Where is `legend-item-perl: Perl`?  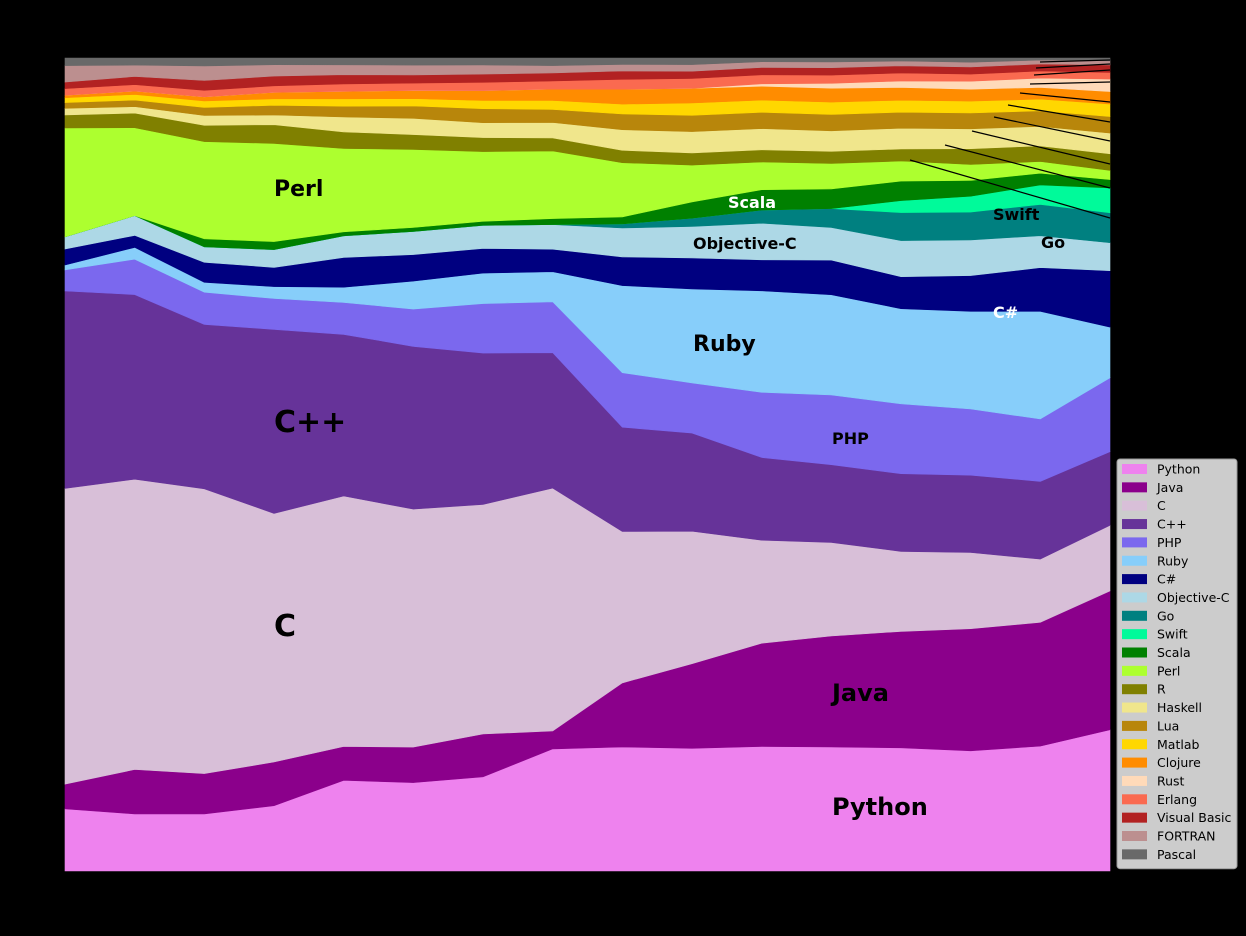 legend-item-perl: Perl is located at coordinates (1151, 670).